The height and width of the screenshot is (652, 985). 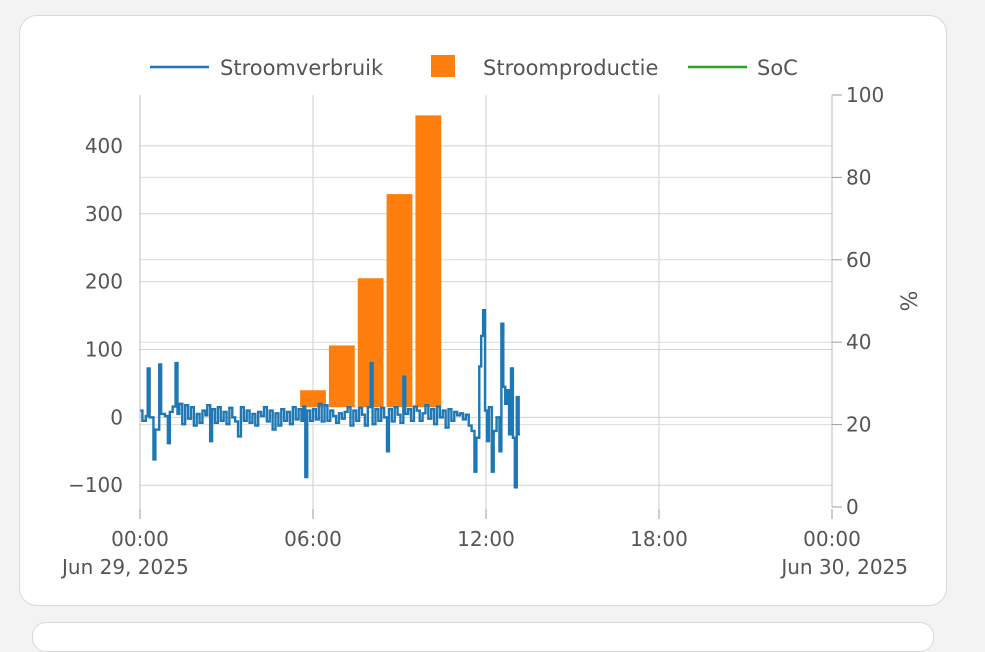 I want to click on x-date-label: Jun 29, 2025, so click(x=124, y=567).